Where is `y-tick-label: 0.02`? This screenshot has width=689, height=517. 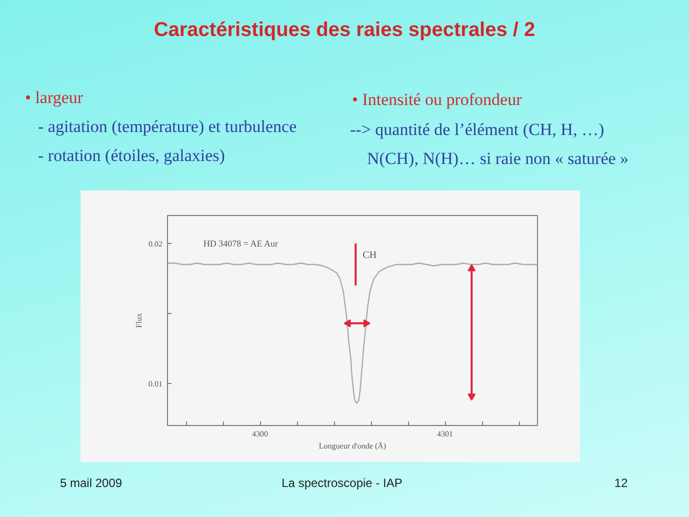
y-tick-label: 0.02 is located at coordinates (155, 244).